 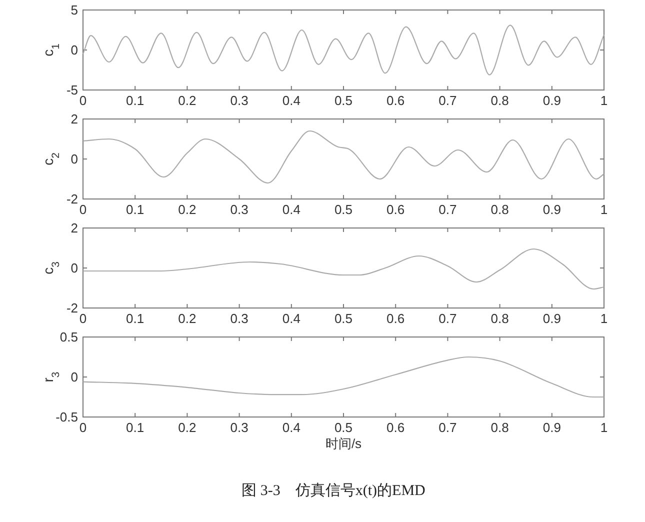 What do you see at coordinates (334, 490) in the screenshot?
I see `caption: 图 3-3 仿真信号x(t)的EMD` at bounding box center [334, 490].